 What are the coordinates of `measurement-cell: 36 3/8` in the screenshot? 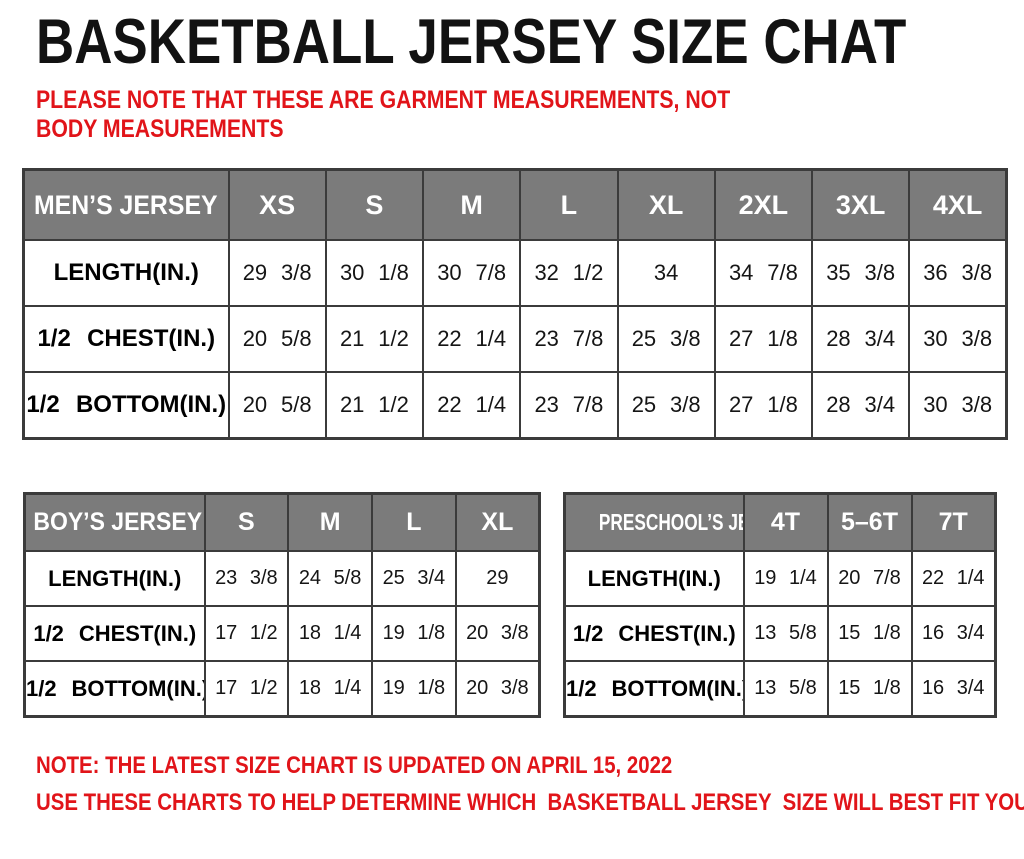 It's located at (958, 273).